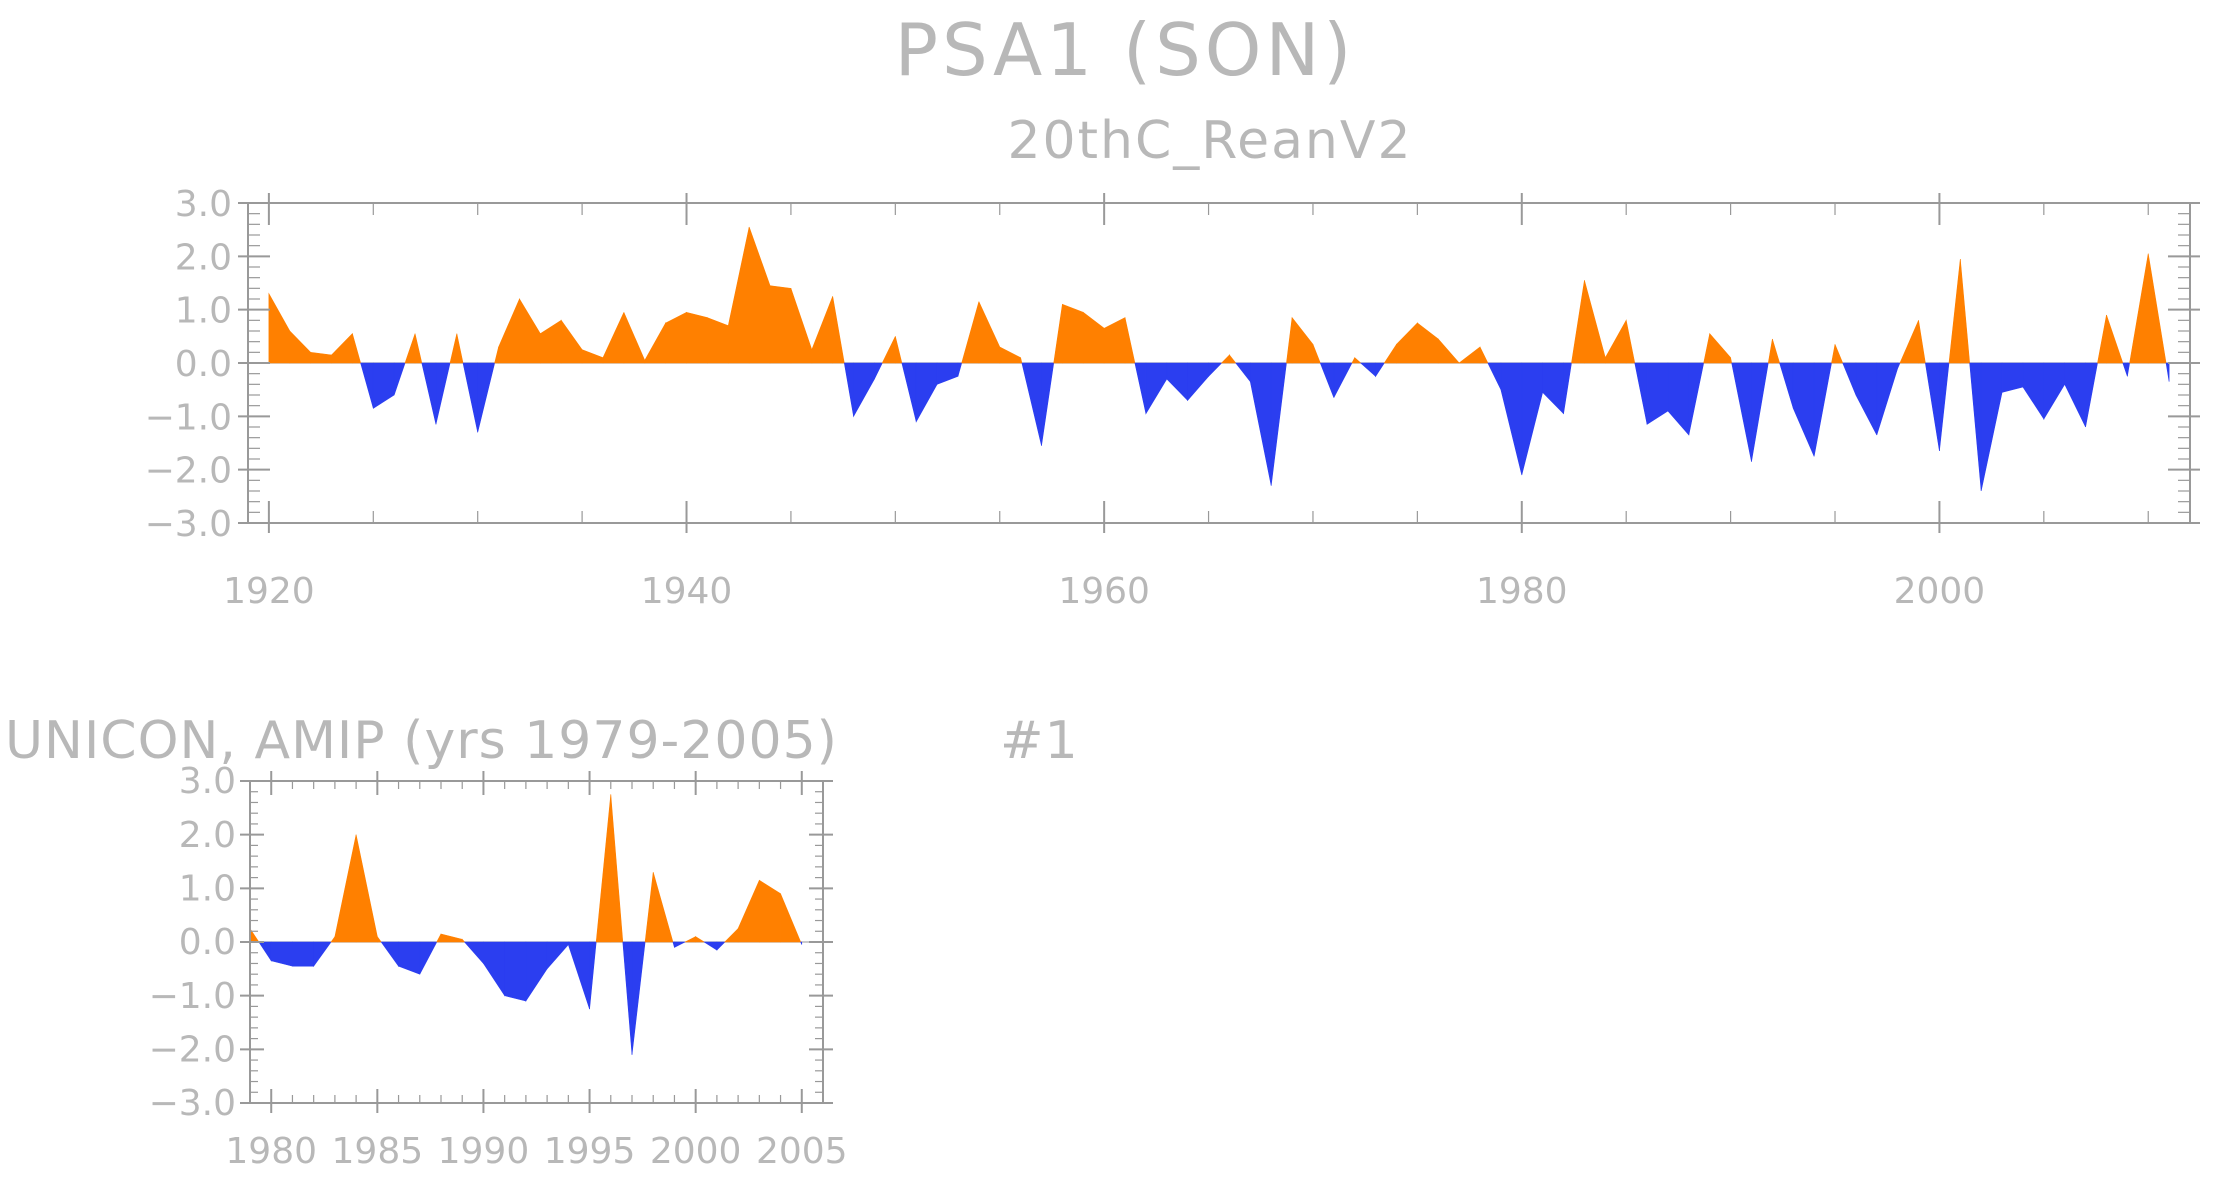 This screenshot has height=1177, width=2237. What do you see at coordinates (1595, 322) in the screenshot?
I see `top-panel-area-positive-1983` at bounding box center [1595, 322].